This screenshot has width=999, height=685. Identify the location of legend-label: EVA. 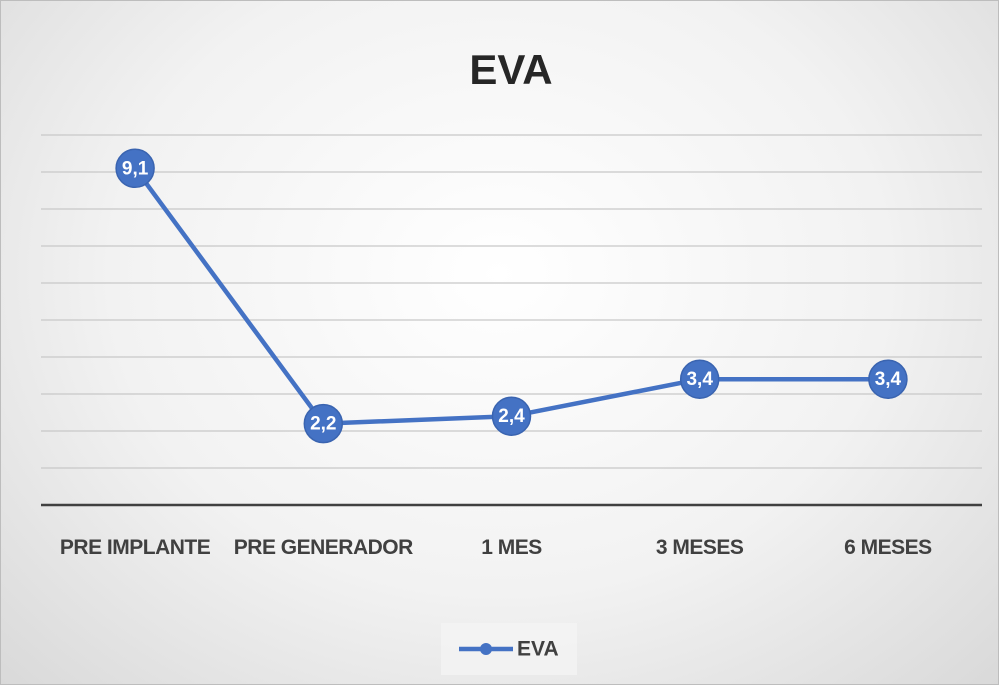
(538, 649).